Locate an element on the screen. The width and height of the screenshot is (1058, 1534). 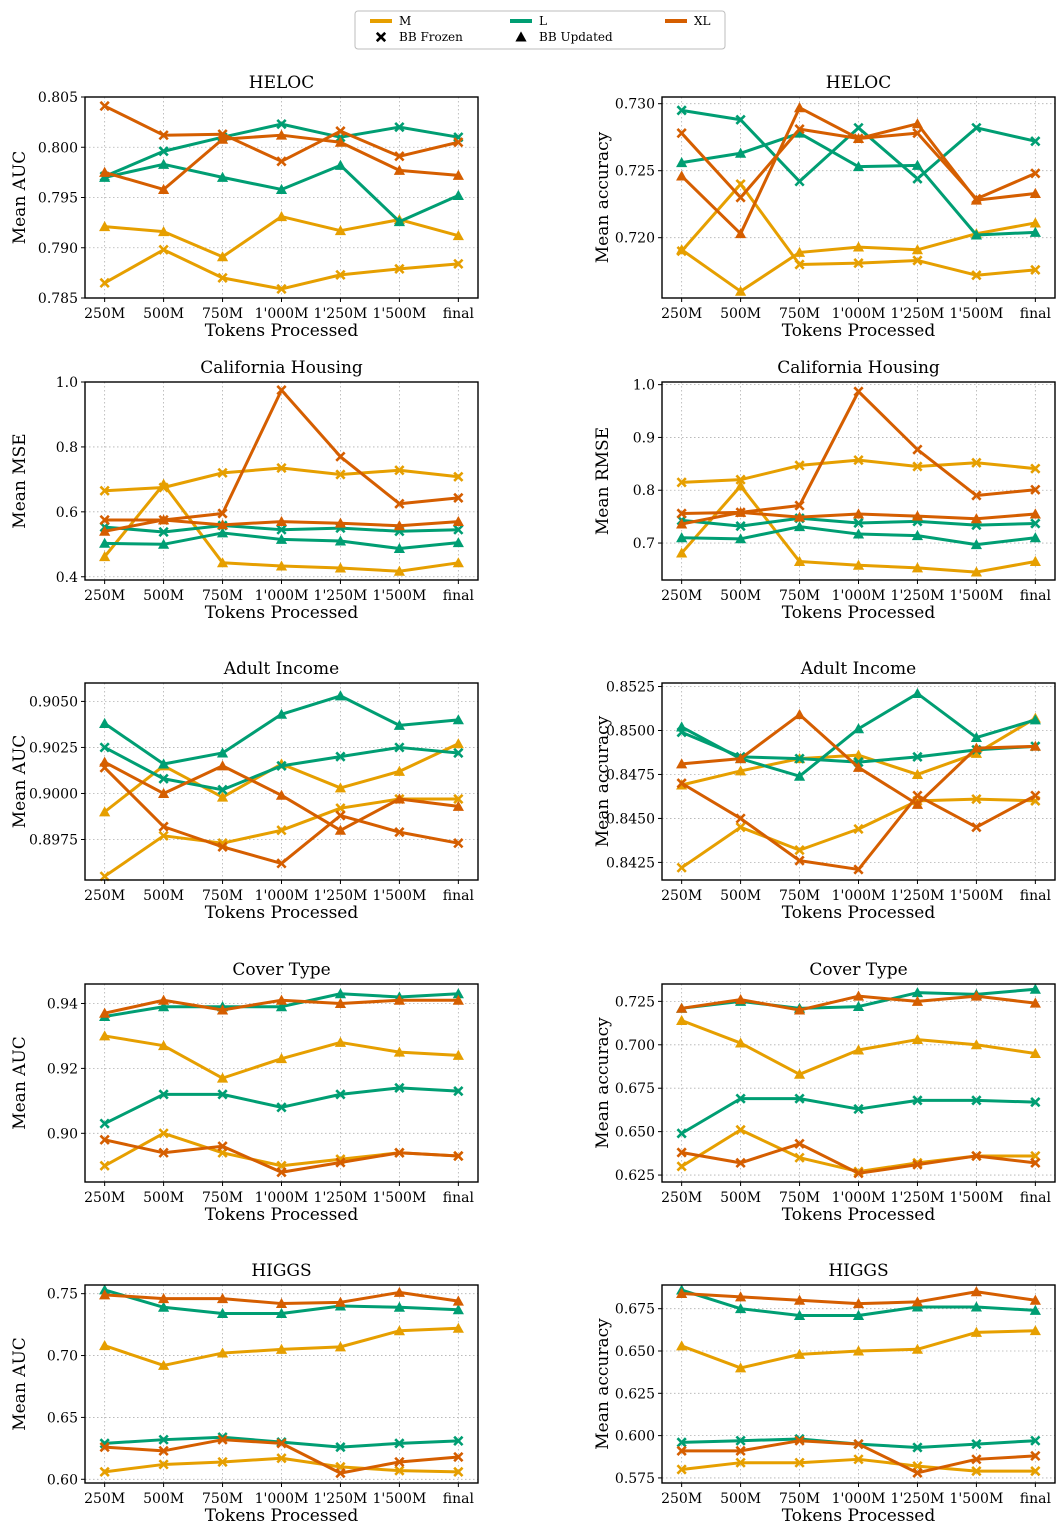
y-tick-label: 0.8 is located at coordinates (644, 491).